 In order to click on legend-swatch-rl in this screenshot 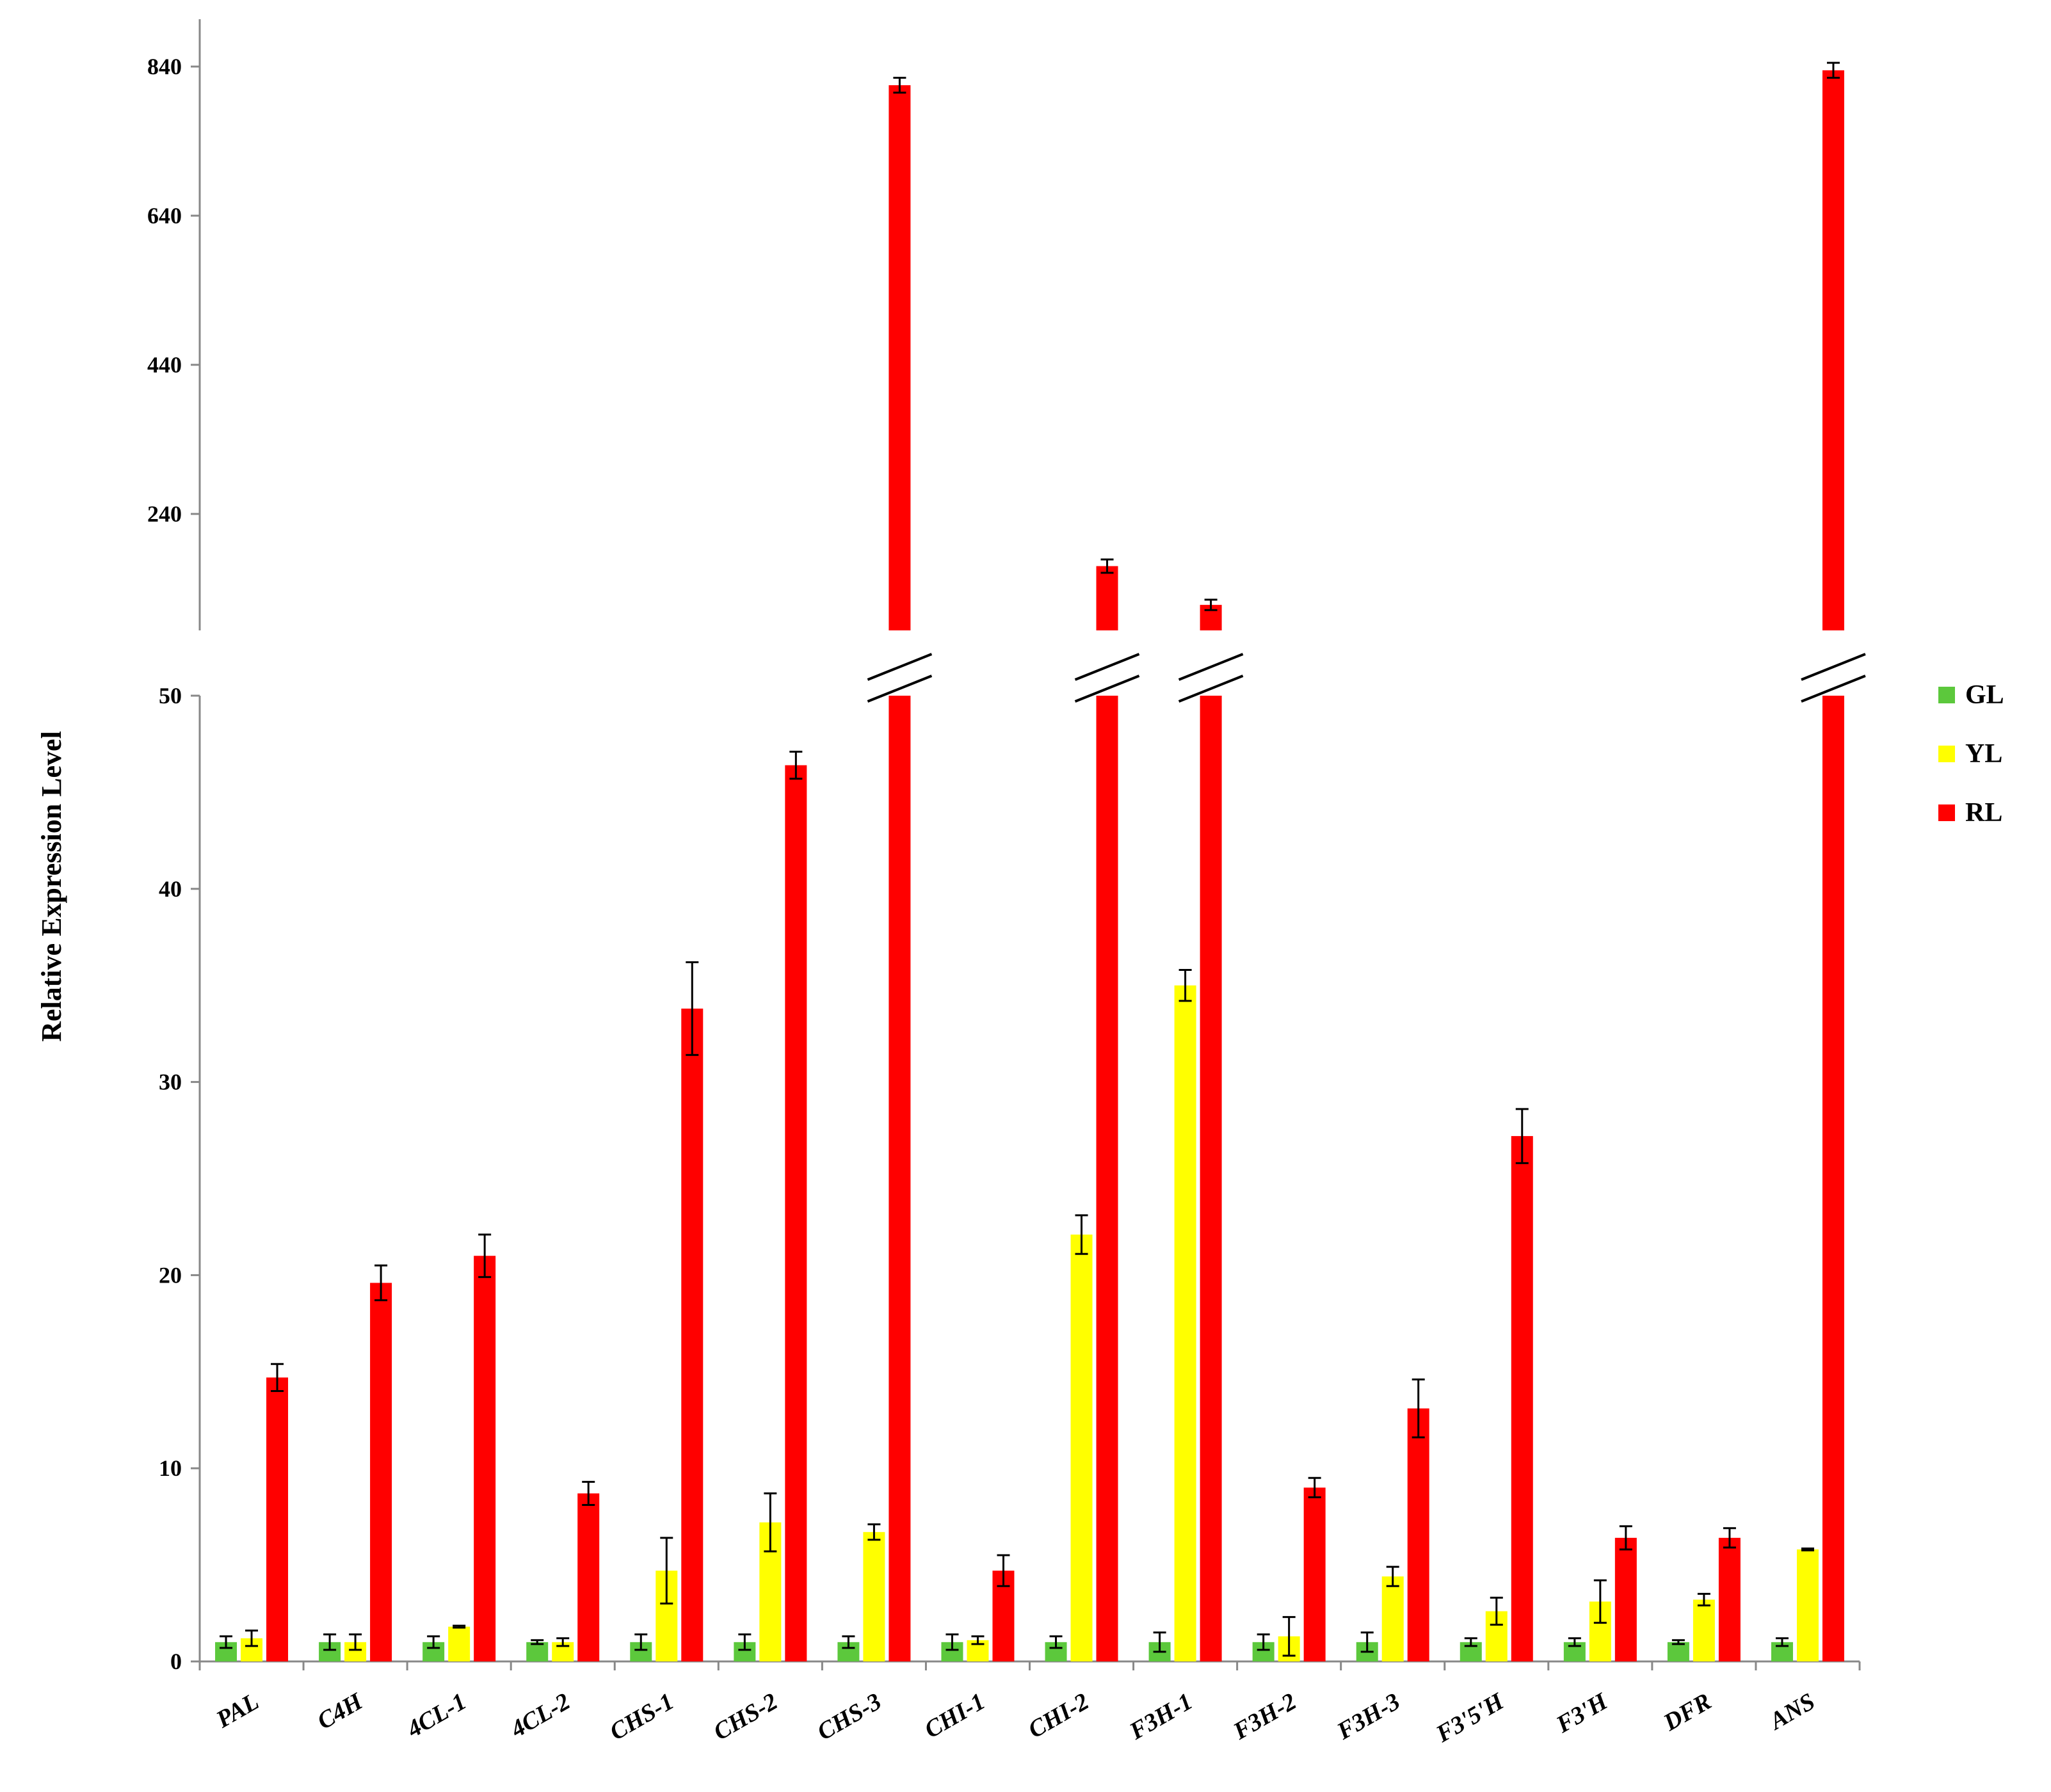, I will do `click(1946, 812)`.